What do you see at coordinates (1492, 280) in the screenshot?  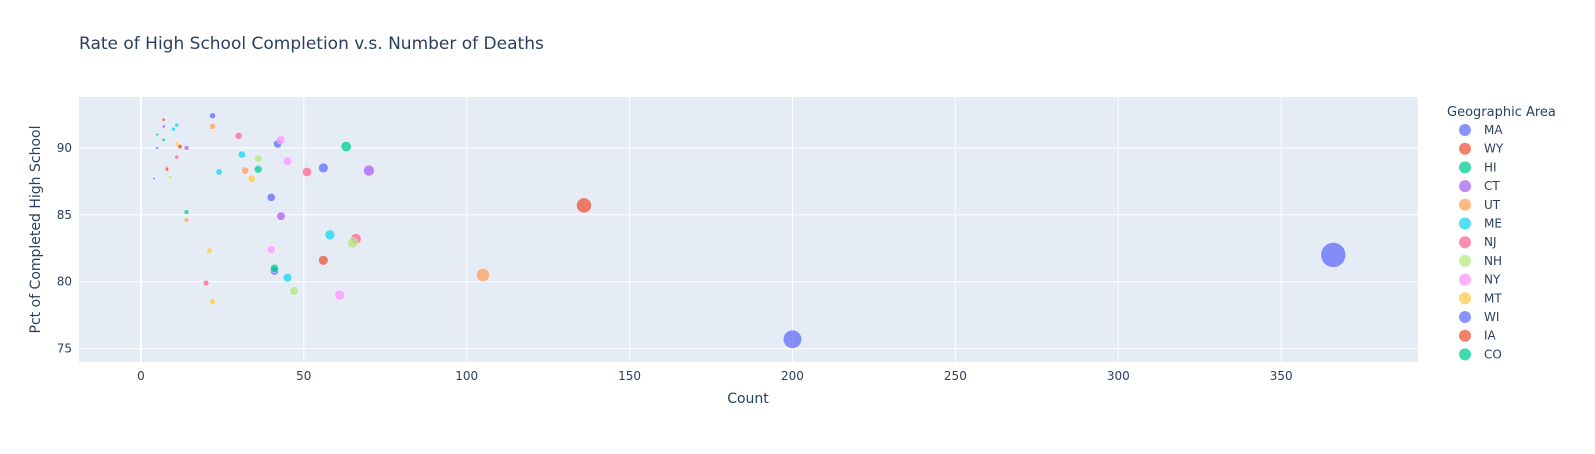 I see `legend-label: NY` at bounding box center [1492, 280].